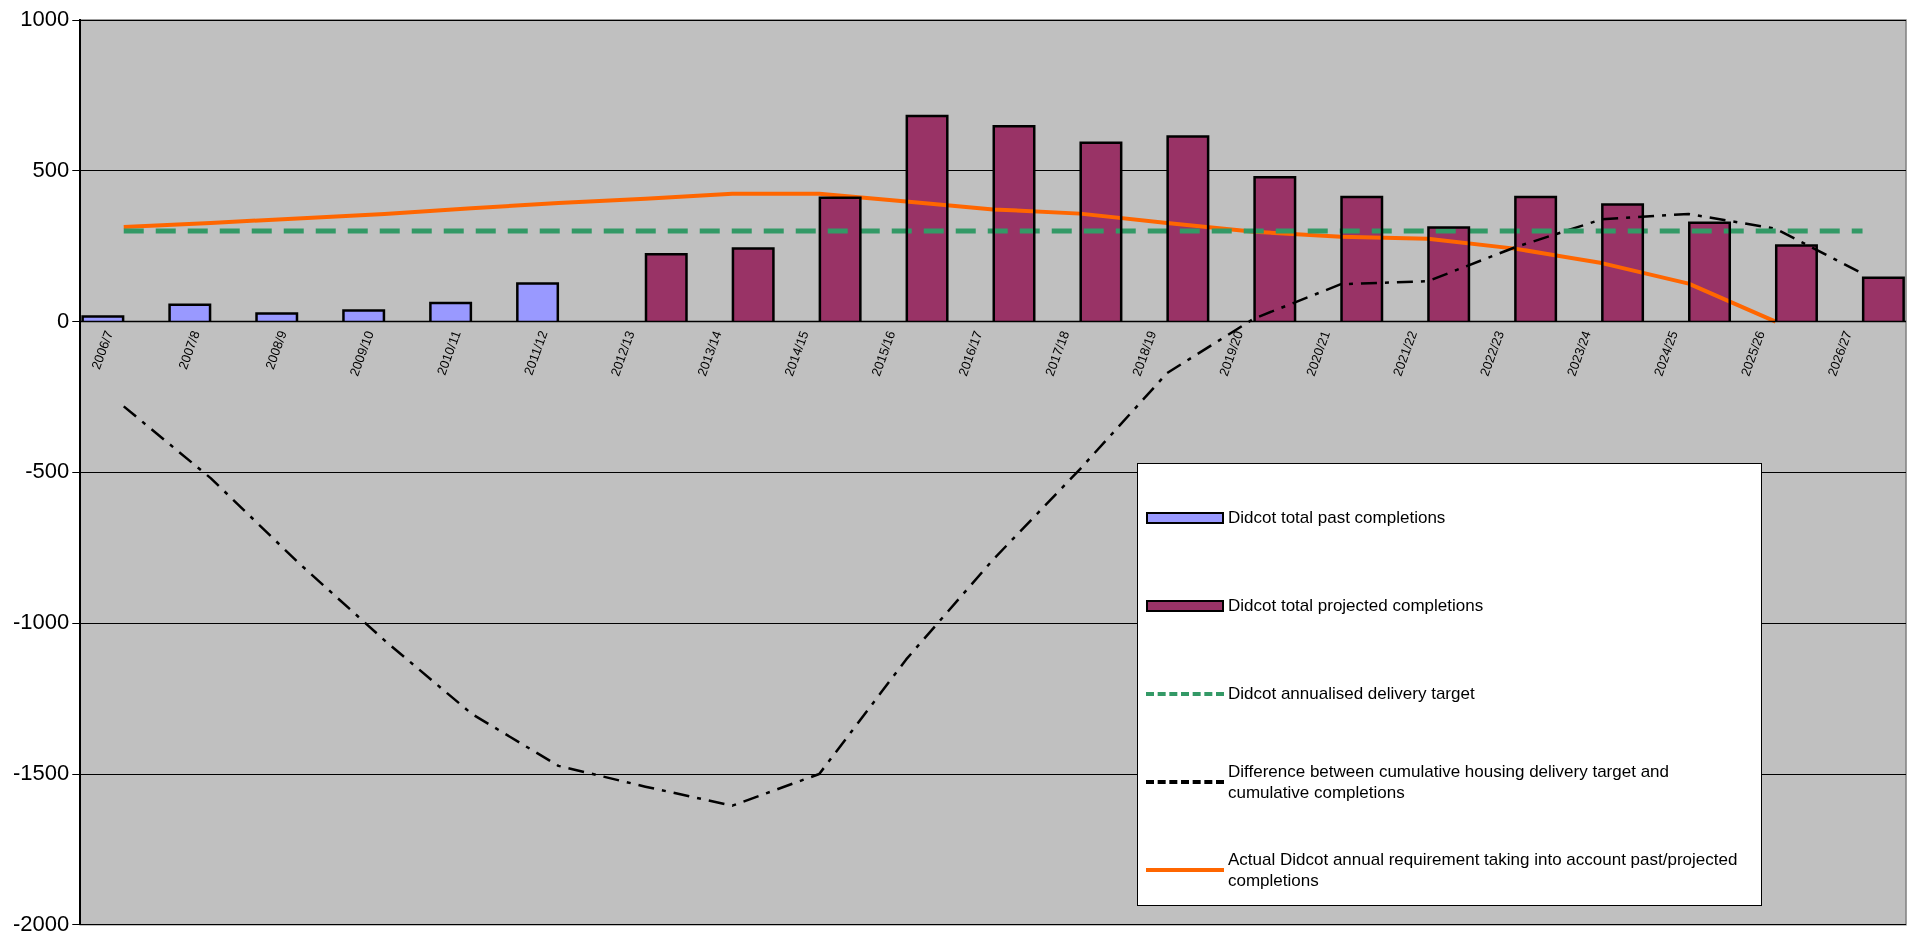 The height and width of the screenshot is (941, 1916). Describe the element at coordinates (47, 471) in the screenshot. I see `y-tick-label: -500` at that location.